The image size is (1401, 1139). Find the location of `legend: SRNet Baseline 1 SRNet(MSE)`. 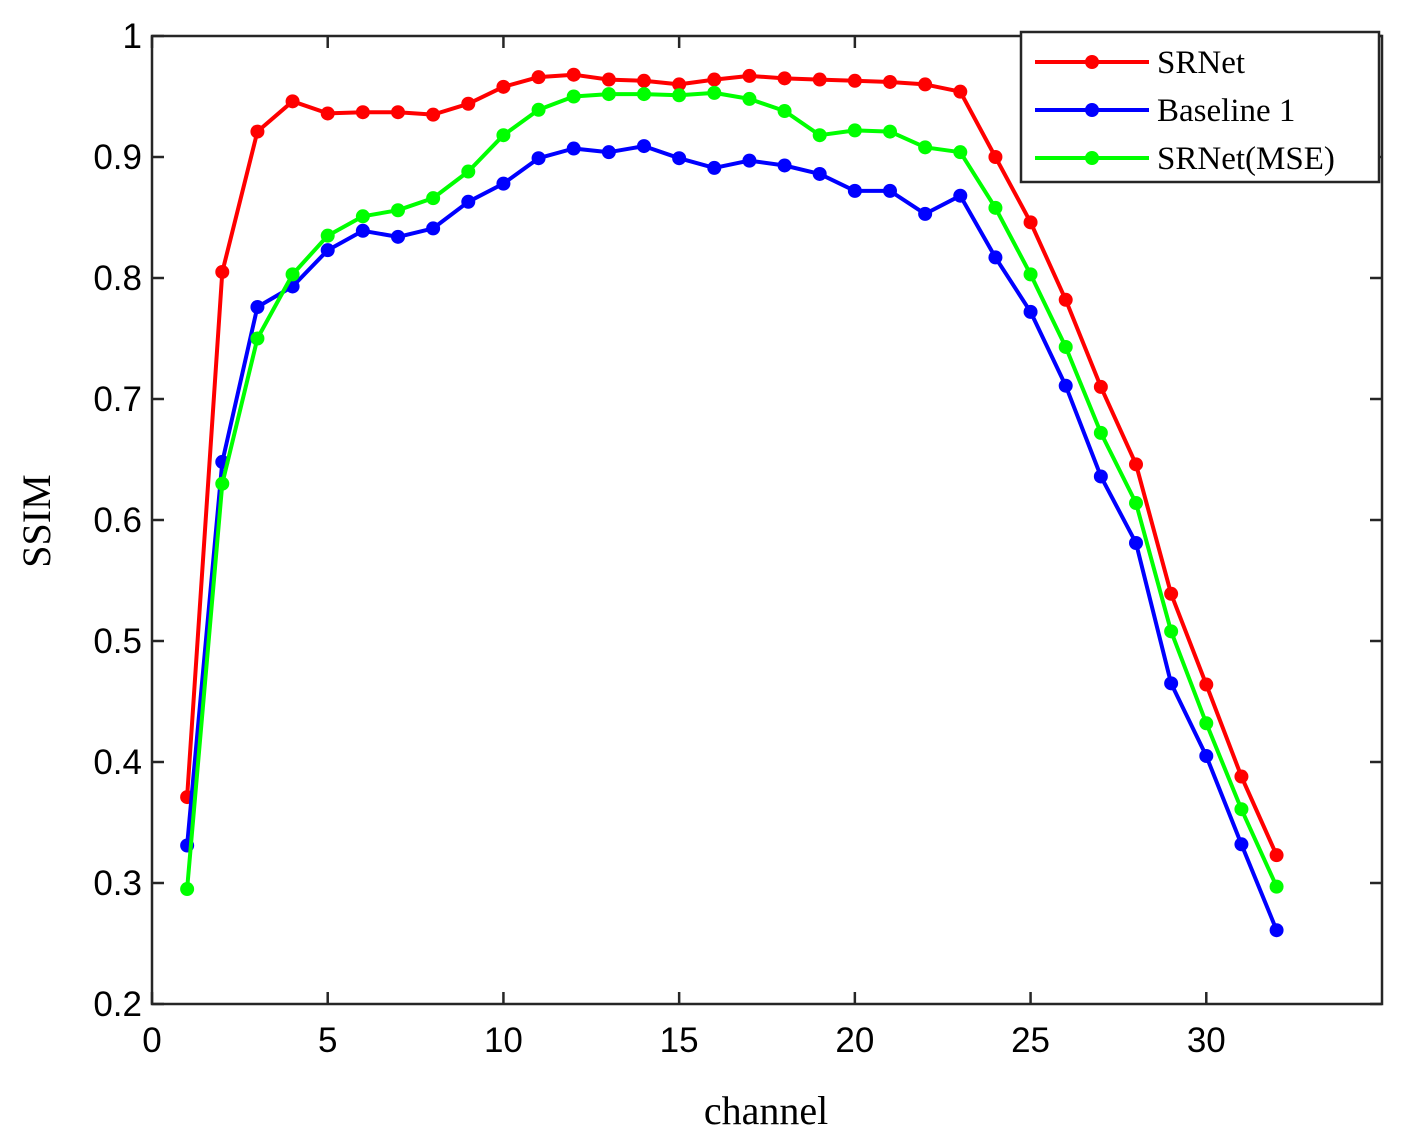

legend: SRNet Baseline 1 SRNet(MSE) is located at coordinates (1200, 107).